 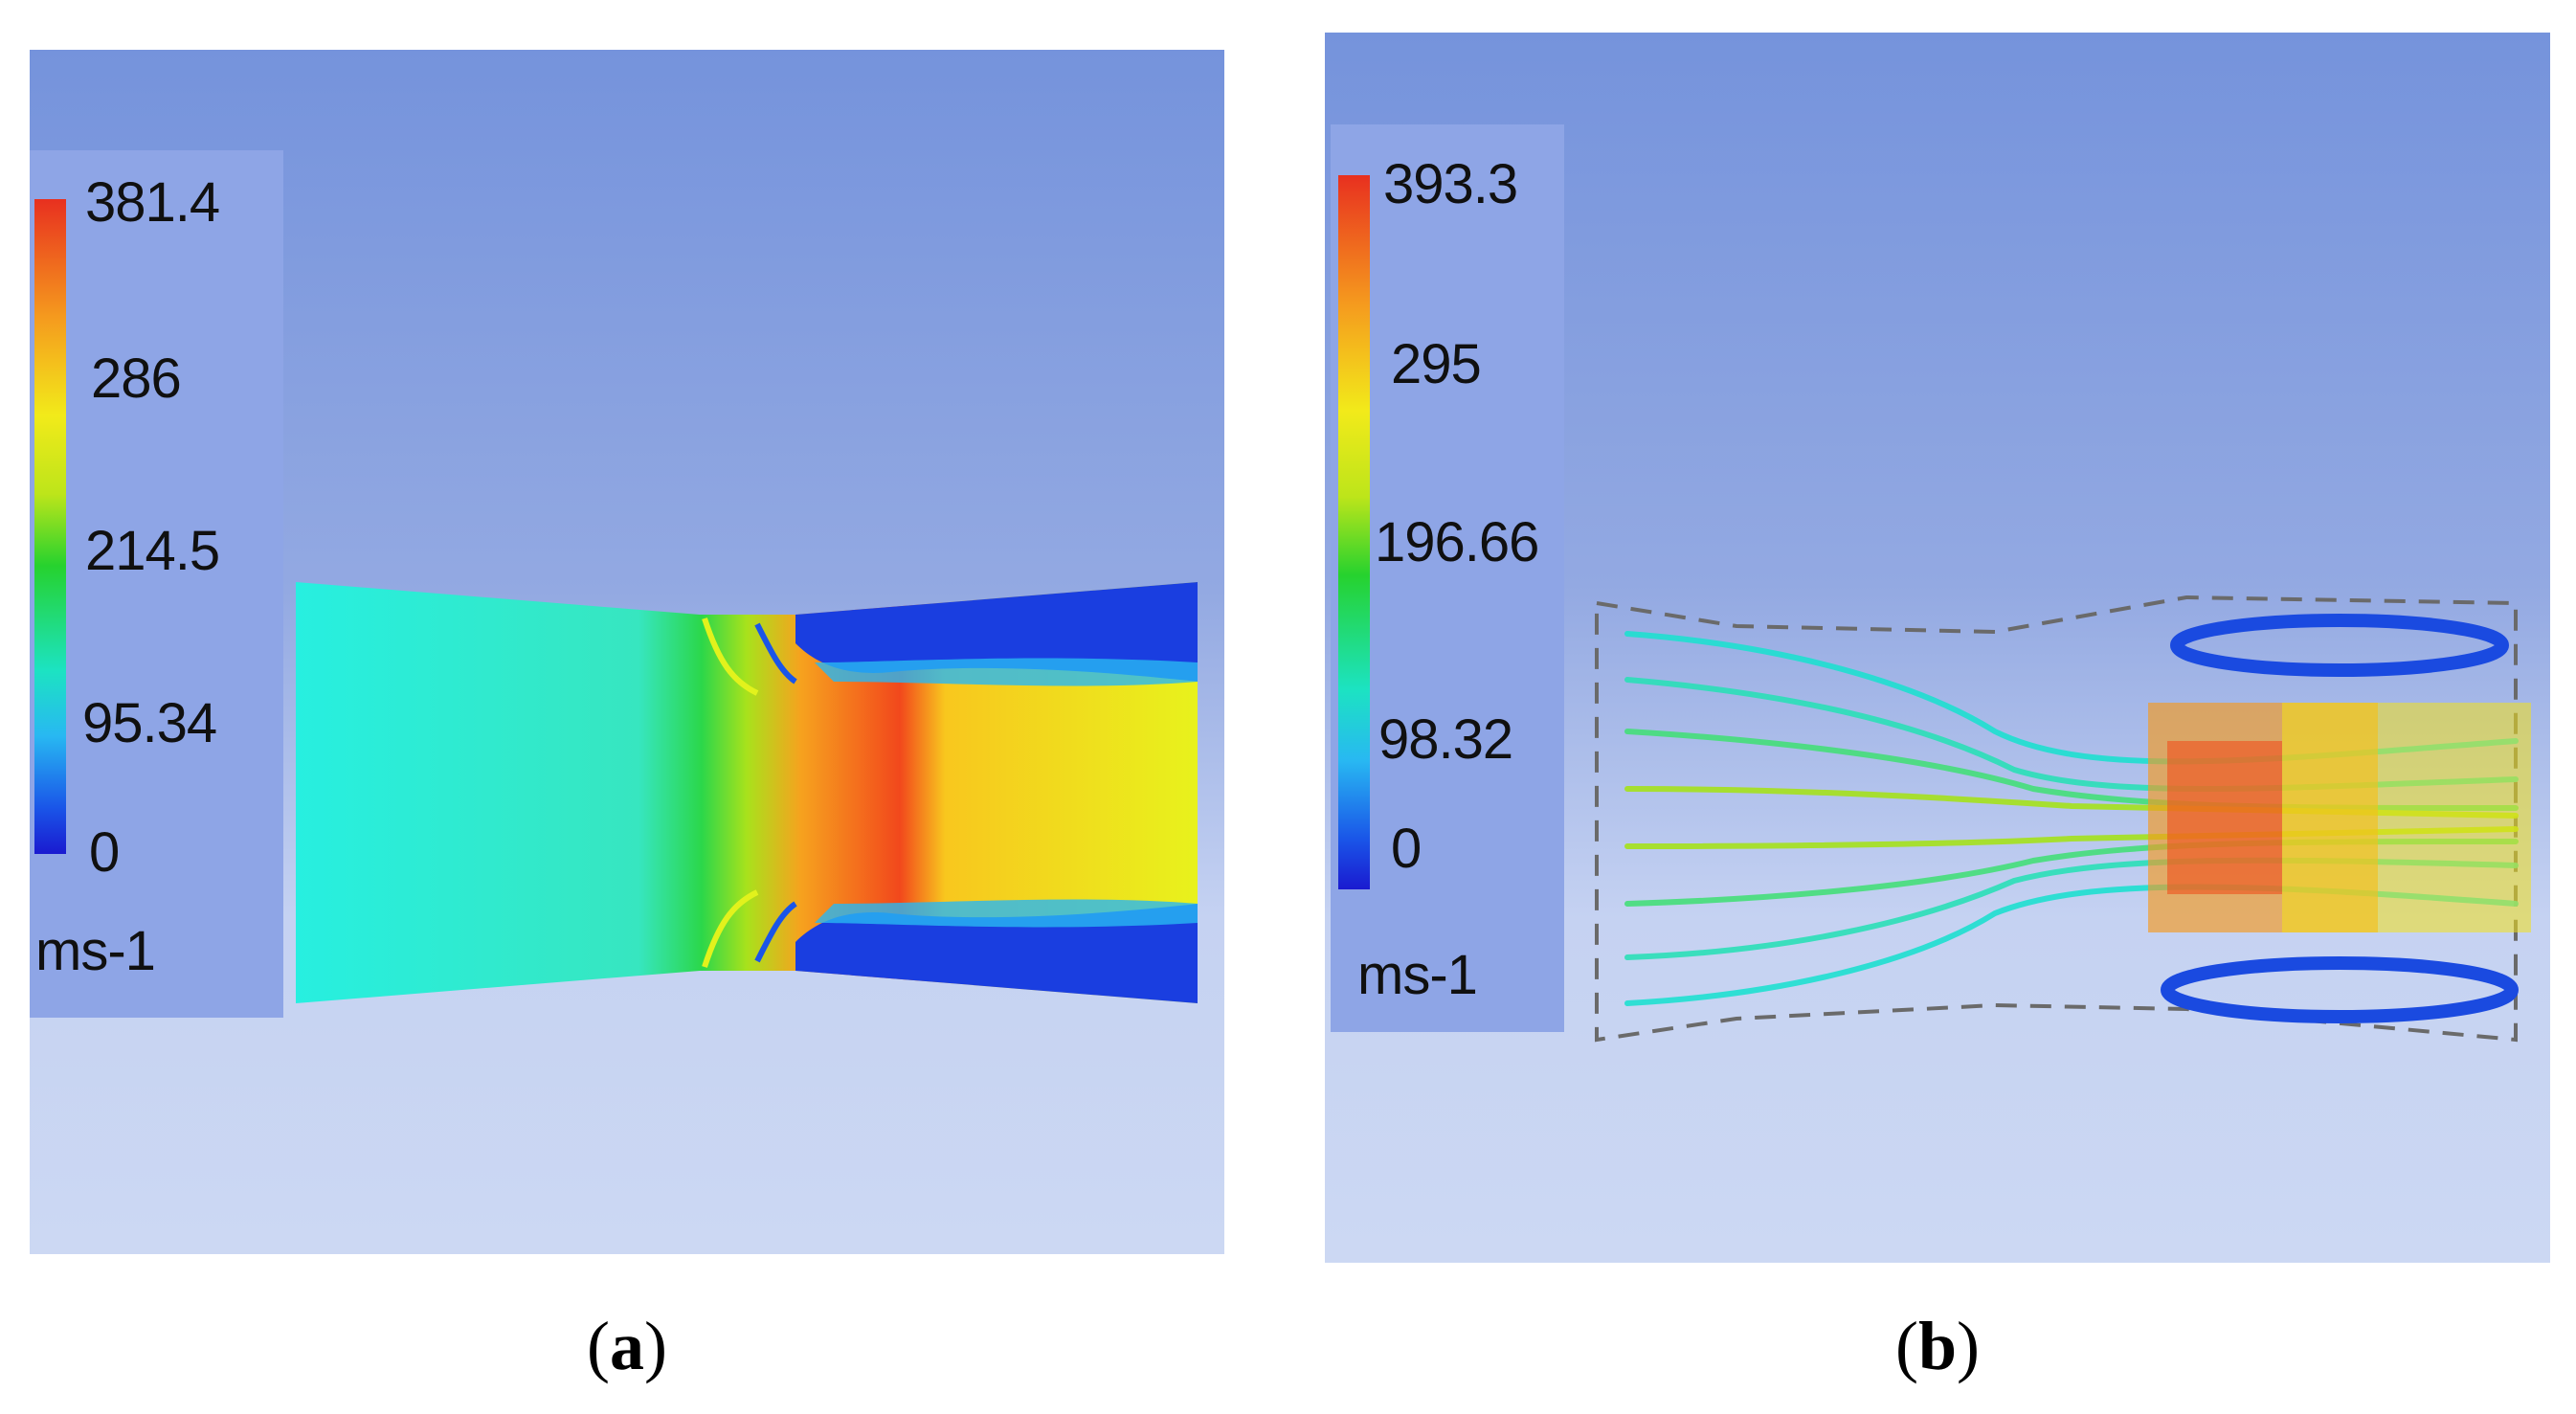 I want to click on legend-tick-4-a: 95.34, so click(x=149, y=723).